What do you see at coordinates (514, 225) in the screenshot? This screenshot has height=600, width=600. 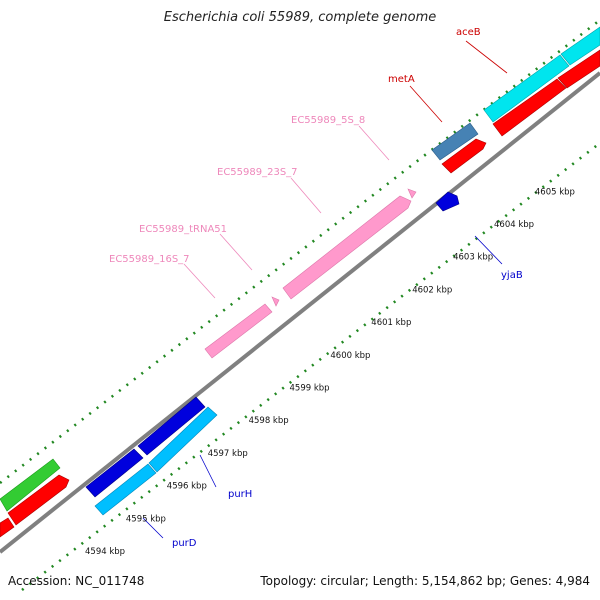 I see `ruler-tick-label: 4604 kbp` at bounding box center [514, 225].